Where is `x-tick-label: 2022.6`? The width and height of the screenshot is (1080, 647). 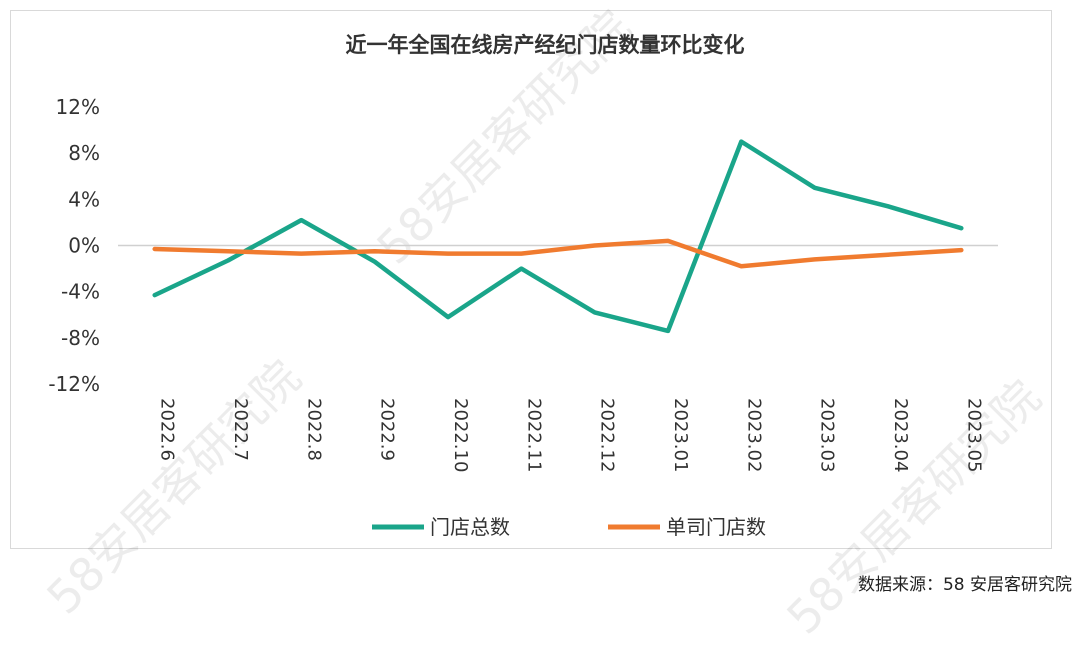
x-tick-label: 2022.6 is located at coordinates (167, 429).